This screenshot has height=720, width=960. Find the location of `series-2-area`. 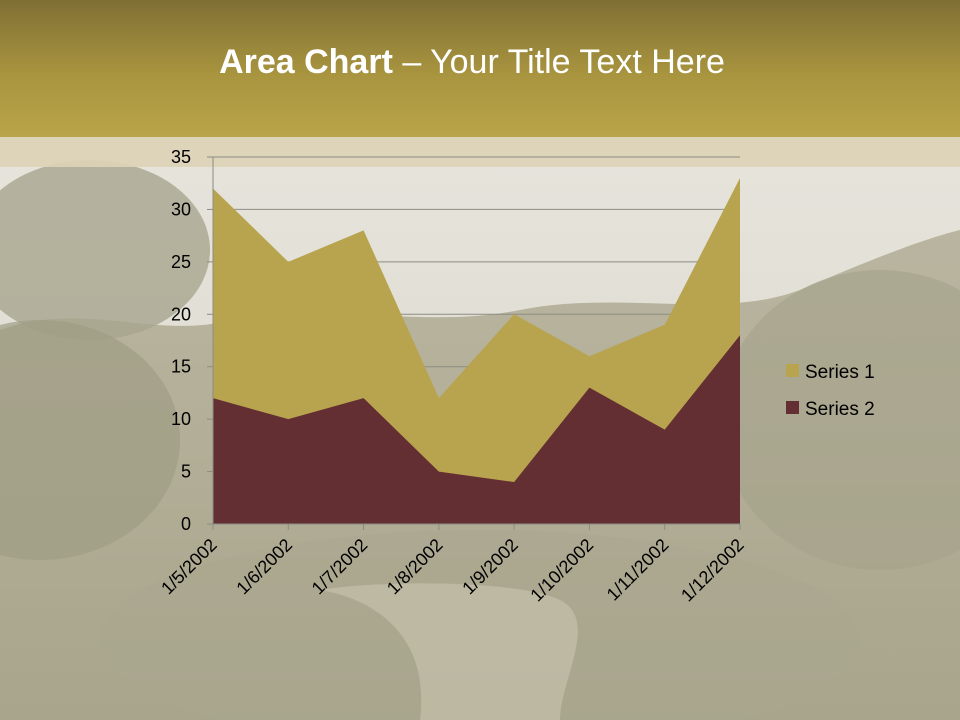

series-2-area is located at coordinates (476, 429).